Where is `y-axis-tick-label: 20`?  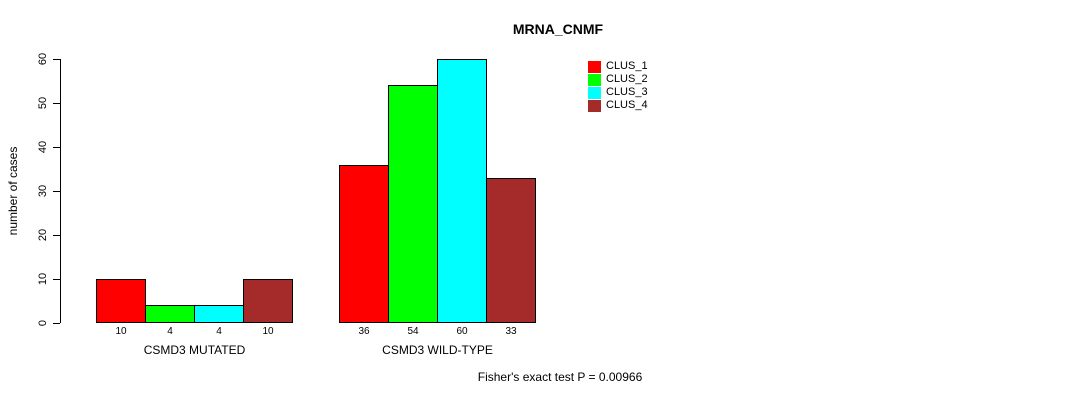 y-axis-tick-label: 20 is located at coordinates (43, 235).